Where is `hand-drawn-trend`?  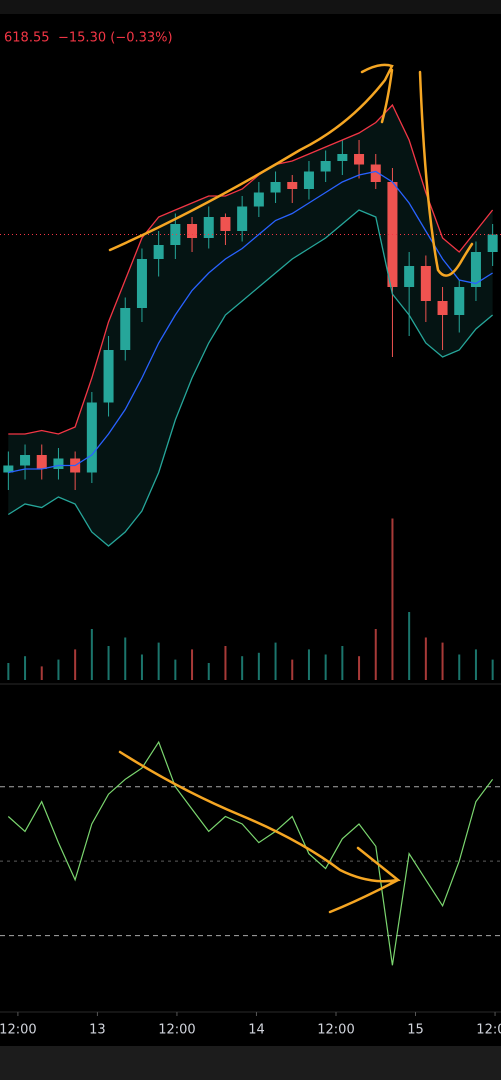
hand-drawn-trend is located at coordinates (251, 157).